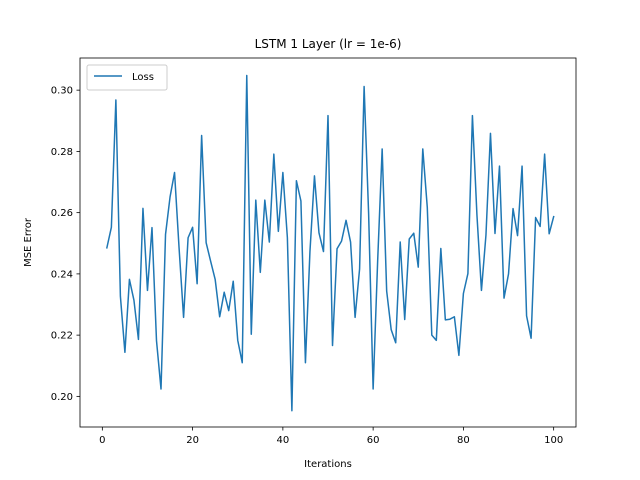 The width and height of the screenshot is (640, 480). Describe the element at coordinates (553, 440) in the screenshot. I see `x-tick-label: 100` at that location.